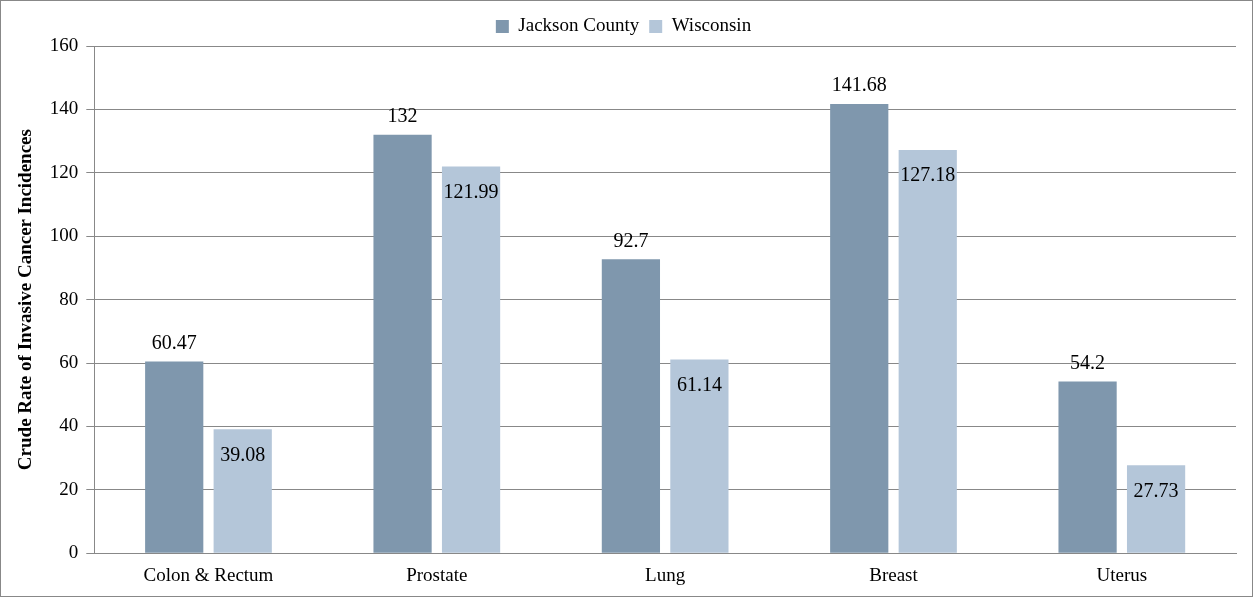  I want to click on data-label: 39.08, so click(243, 453).